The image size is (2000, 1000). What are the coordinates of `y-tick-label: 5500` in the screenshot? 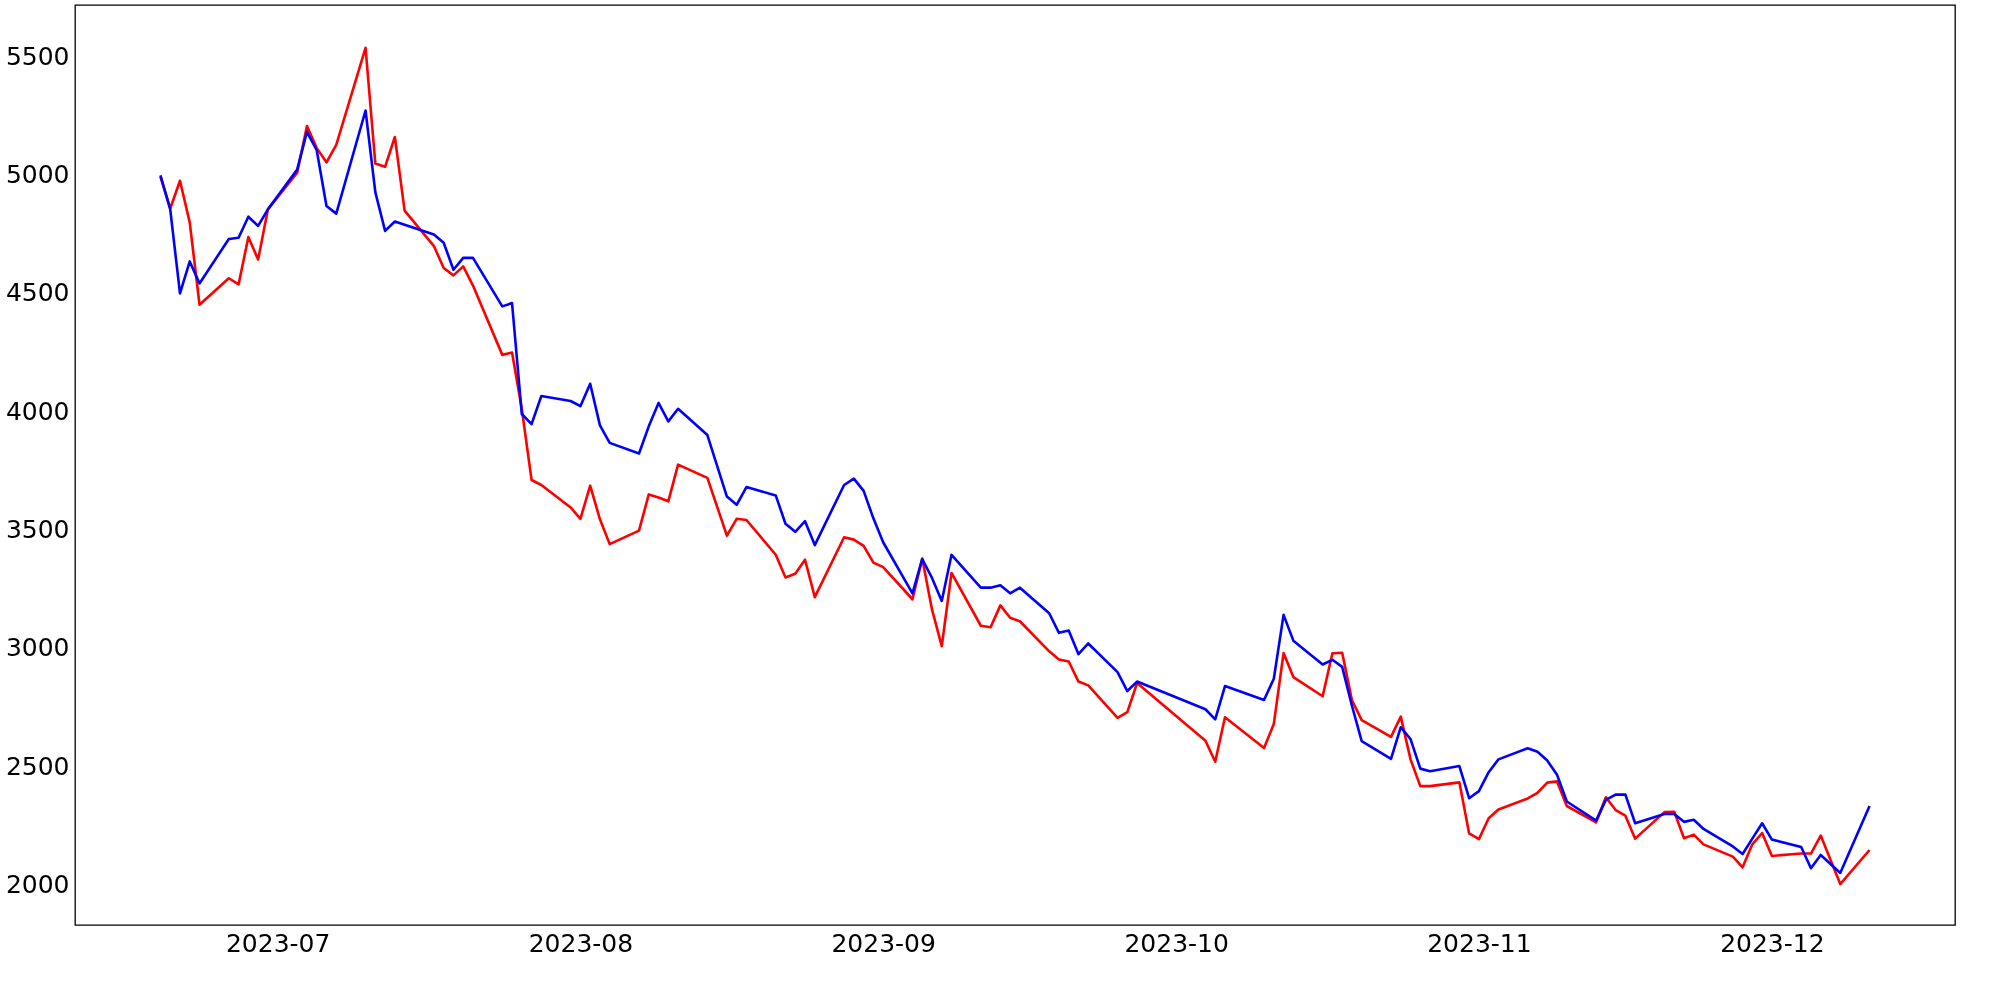 It's located at (37, 56).